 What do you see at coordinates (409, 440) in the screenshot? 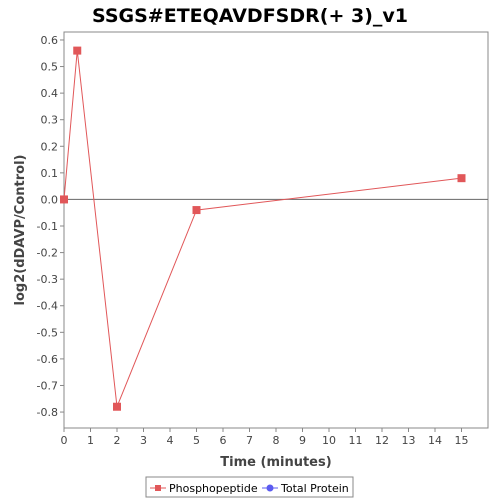
I see `x-tick-label: 13` at bounding box center [409, 440].